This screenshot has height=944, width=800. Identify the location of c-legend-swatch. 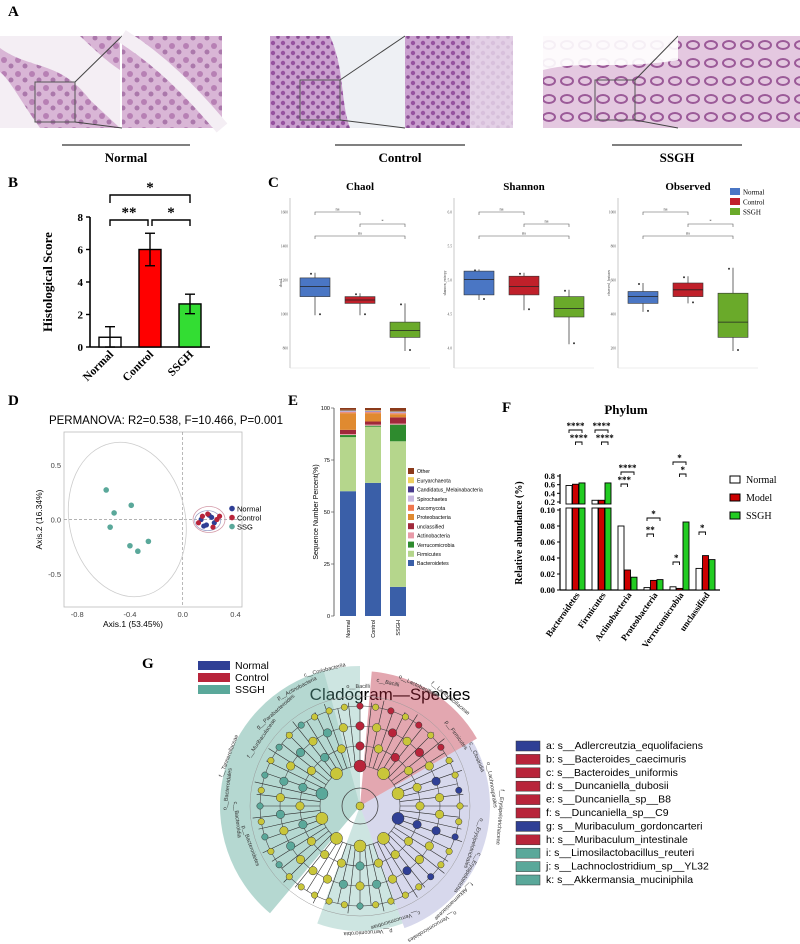
(735, 211).